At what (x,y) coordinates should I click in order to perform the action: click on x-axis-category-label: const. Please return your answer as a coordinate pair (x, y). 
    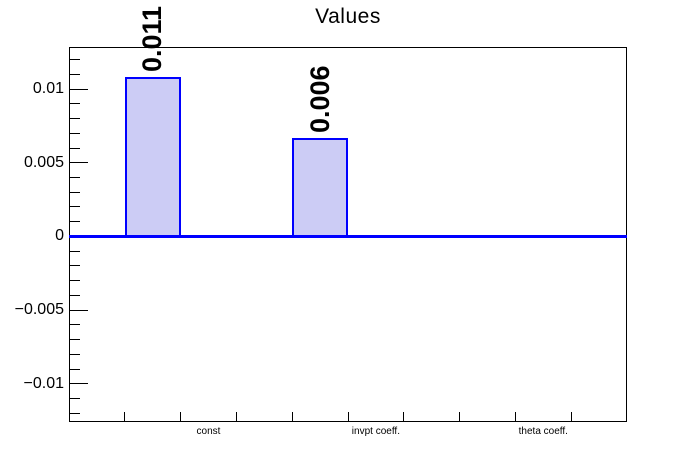
    Looking at the image, I should click on (208, 431).